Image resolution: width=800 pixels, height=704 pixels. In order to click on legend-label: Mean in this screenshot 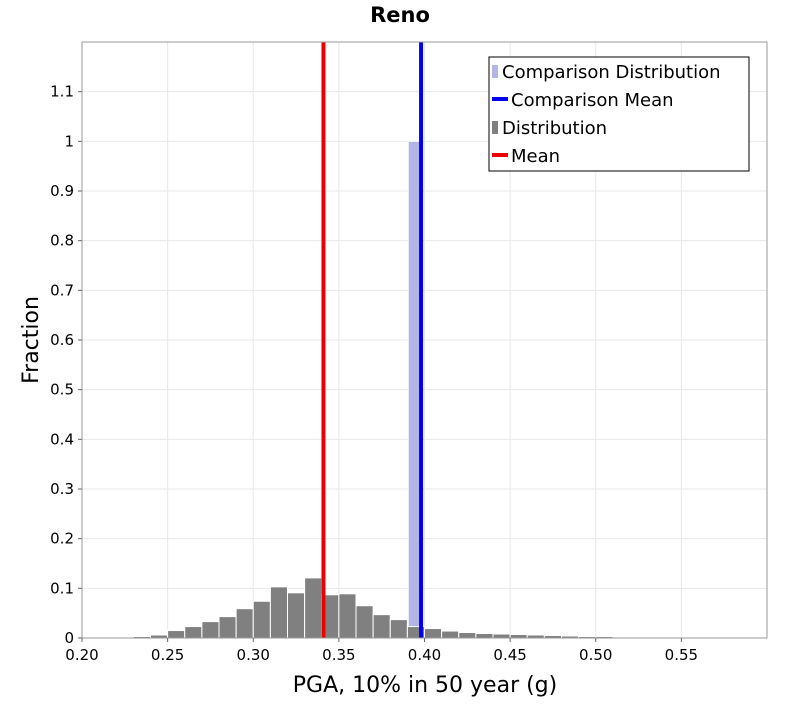, I will do `click(535, 156)`.